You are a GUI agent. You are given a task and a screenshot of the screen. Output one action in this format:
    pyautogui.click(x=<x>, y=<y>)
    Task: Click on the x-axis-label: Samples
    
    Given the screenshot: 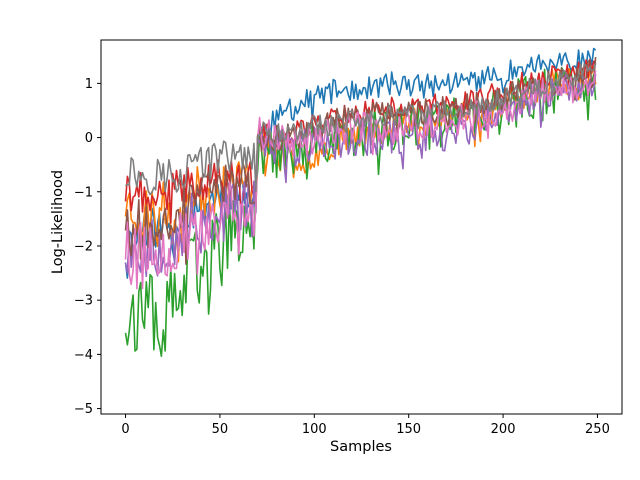 What is the action you would take?
    pyautogui.click(x=361, y=447)
    